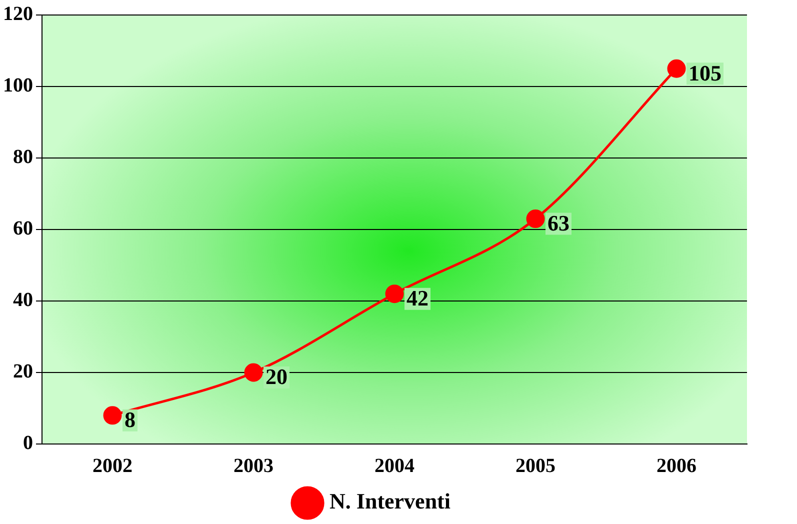  Describe the element at coordinates (390, 501) in the screenshot. I see `legend-label: N. Interventi` at that location.